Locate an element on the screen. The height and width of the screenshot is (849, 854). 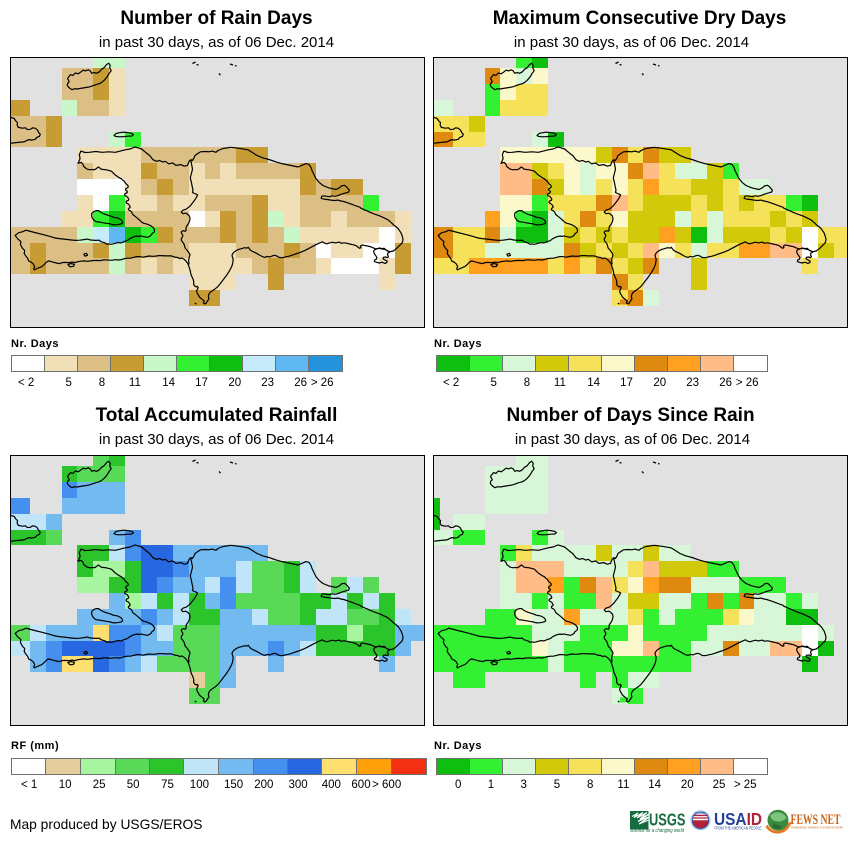
svg-text: USGS is located at coordinates (667, 820).